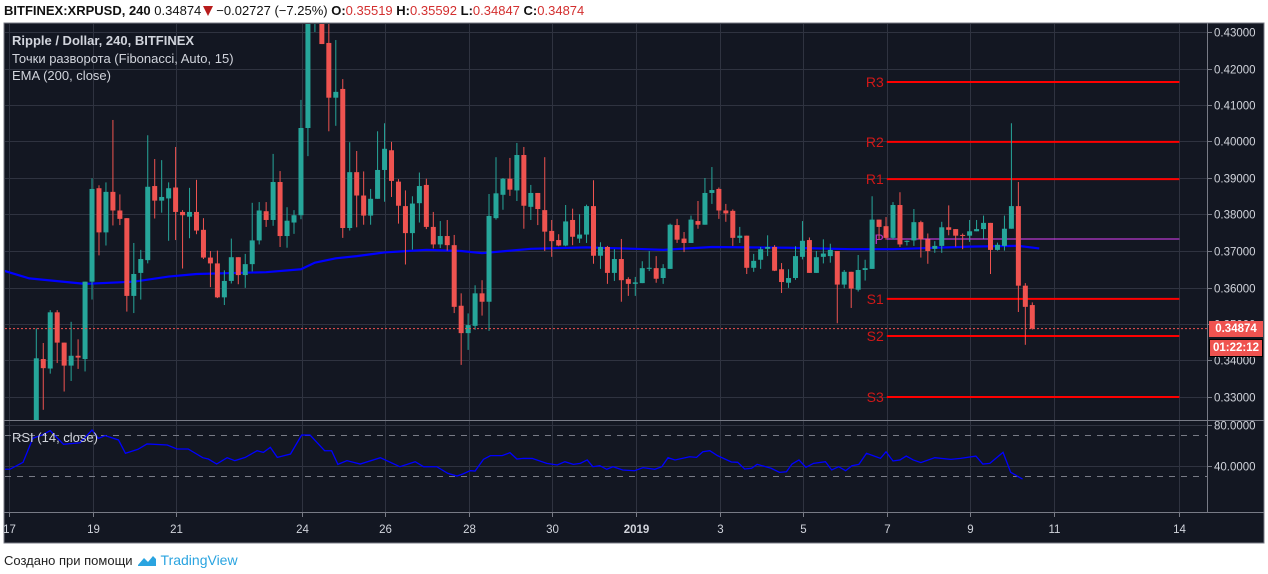  Describe the element at coordinates (466, 10) in the screenshot. I see `low-label: L:` at that location.